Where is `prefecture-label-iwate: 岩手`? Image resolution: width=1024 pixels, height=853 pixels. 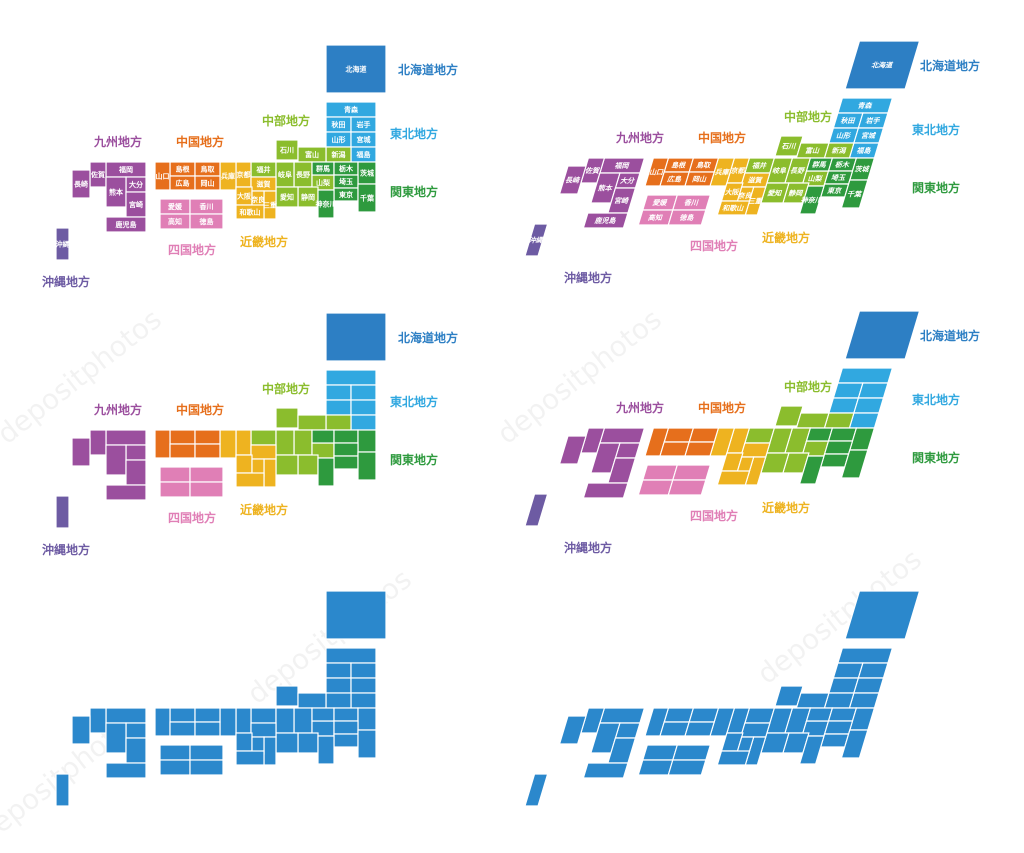
prefecture-label-iwate: 岩手 is located at coordinates (873, 120).